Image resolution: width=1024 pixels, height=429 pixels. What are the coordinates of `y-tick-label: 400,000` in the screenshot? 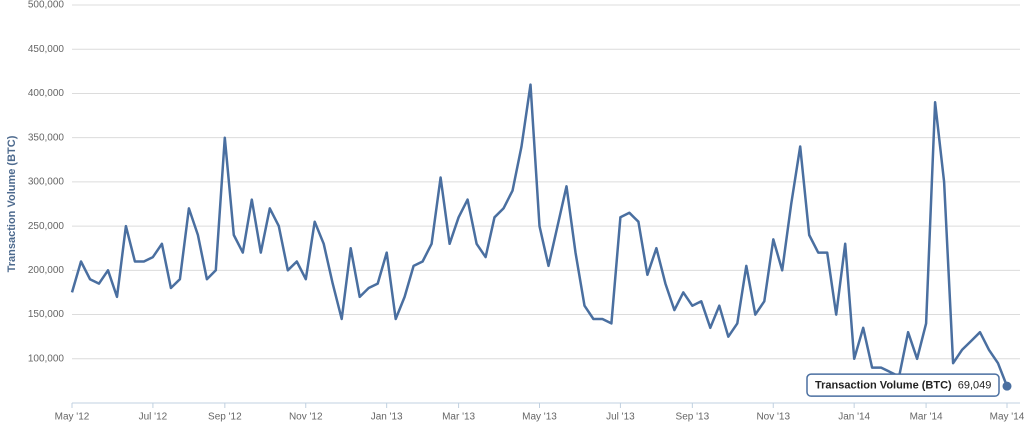 It's located at (46, 93).